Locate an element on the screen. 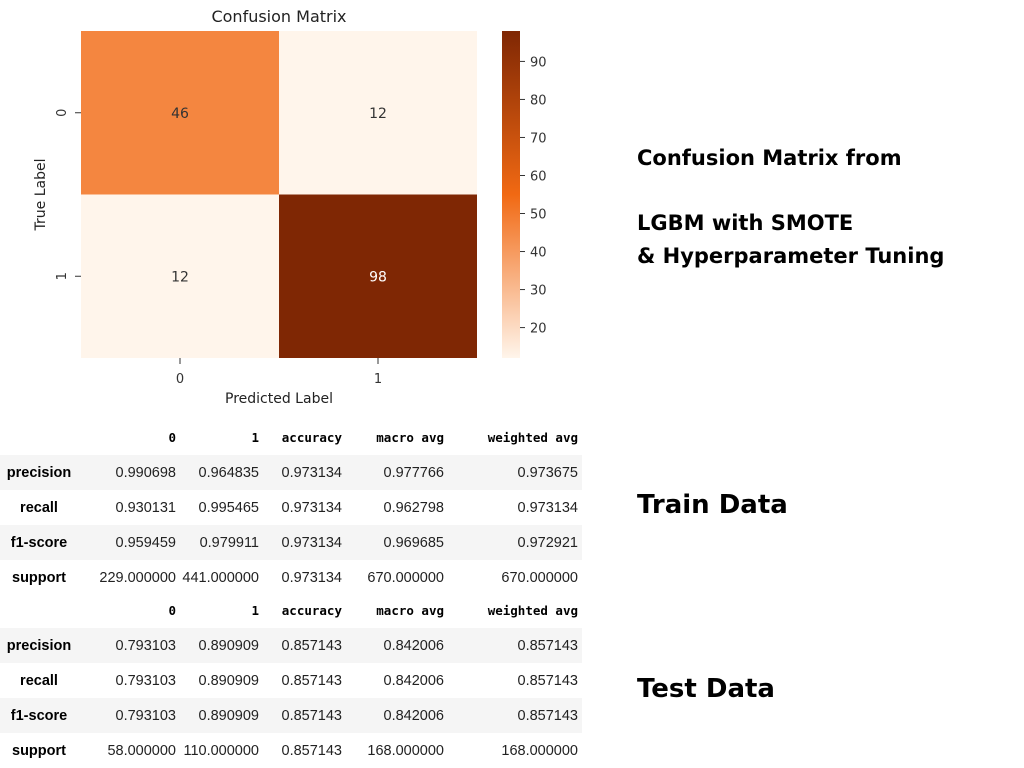 The image size is (1024, 768). test-column-header: 0 is located at coordinates (131, 610).